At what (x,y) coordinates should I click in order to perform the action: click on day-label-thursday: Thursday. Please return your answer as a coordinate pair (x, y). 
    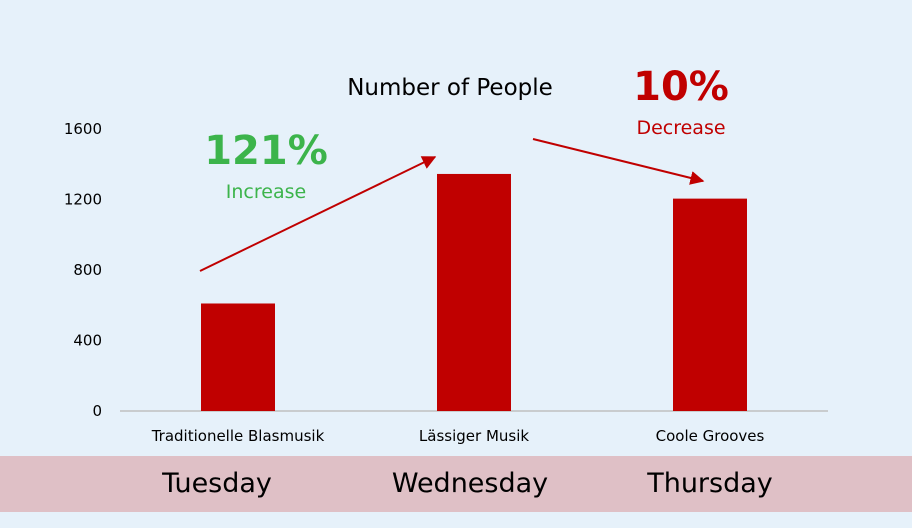
    Looking at the image, I should click on (710, 483).